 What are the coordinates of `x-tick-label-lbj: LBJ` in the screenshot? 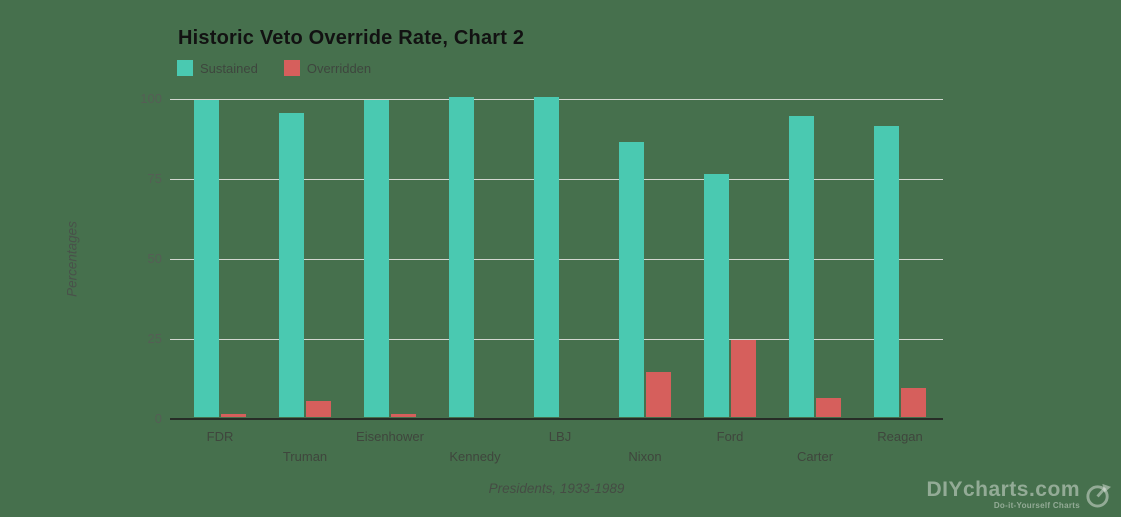 It's located at (560, 436).